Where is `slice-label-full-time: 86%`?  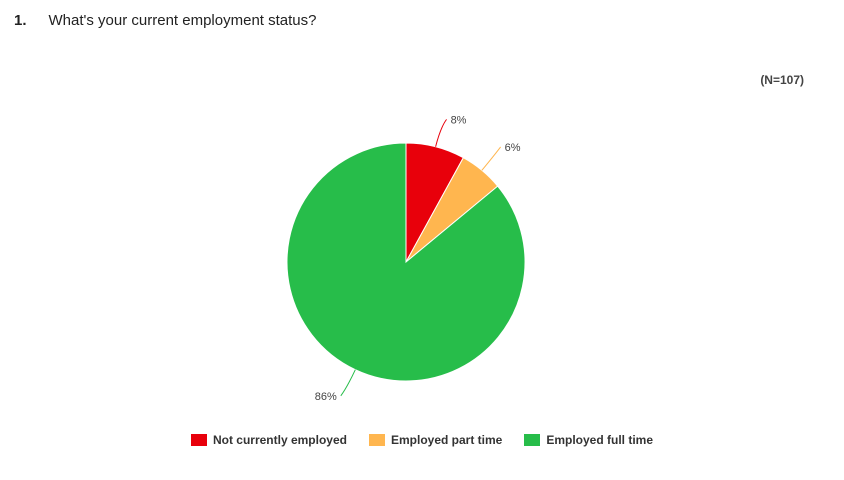
slice-label-full-time: 86% is located at coordinates (326, 397).